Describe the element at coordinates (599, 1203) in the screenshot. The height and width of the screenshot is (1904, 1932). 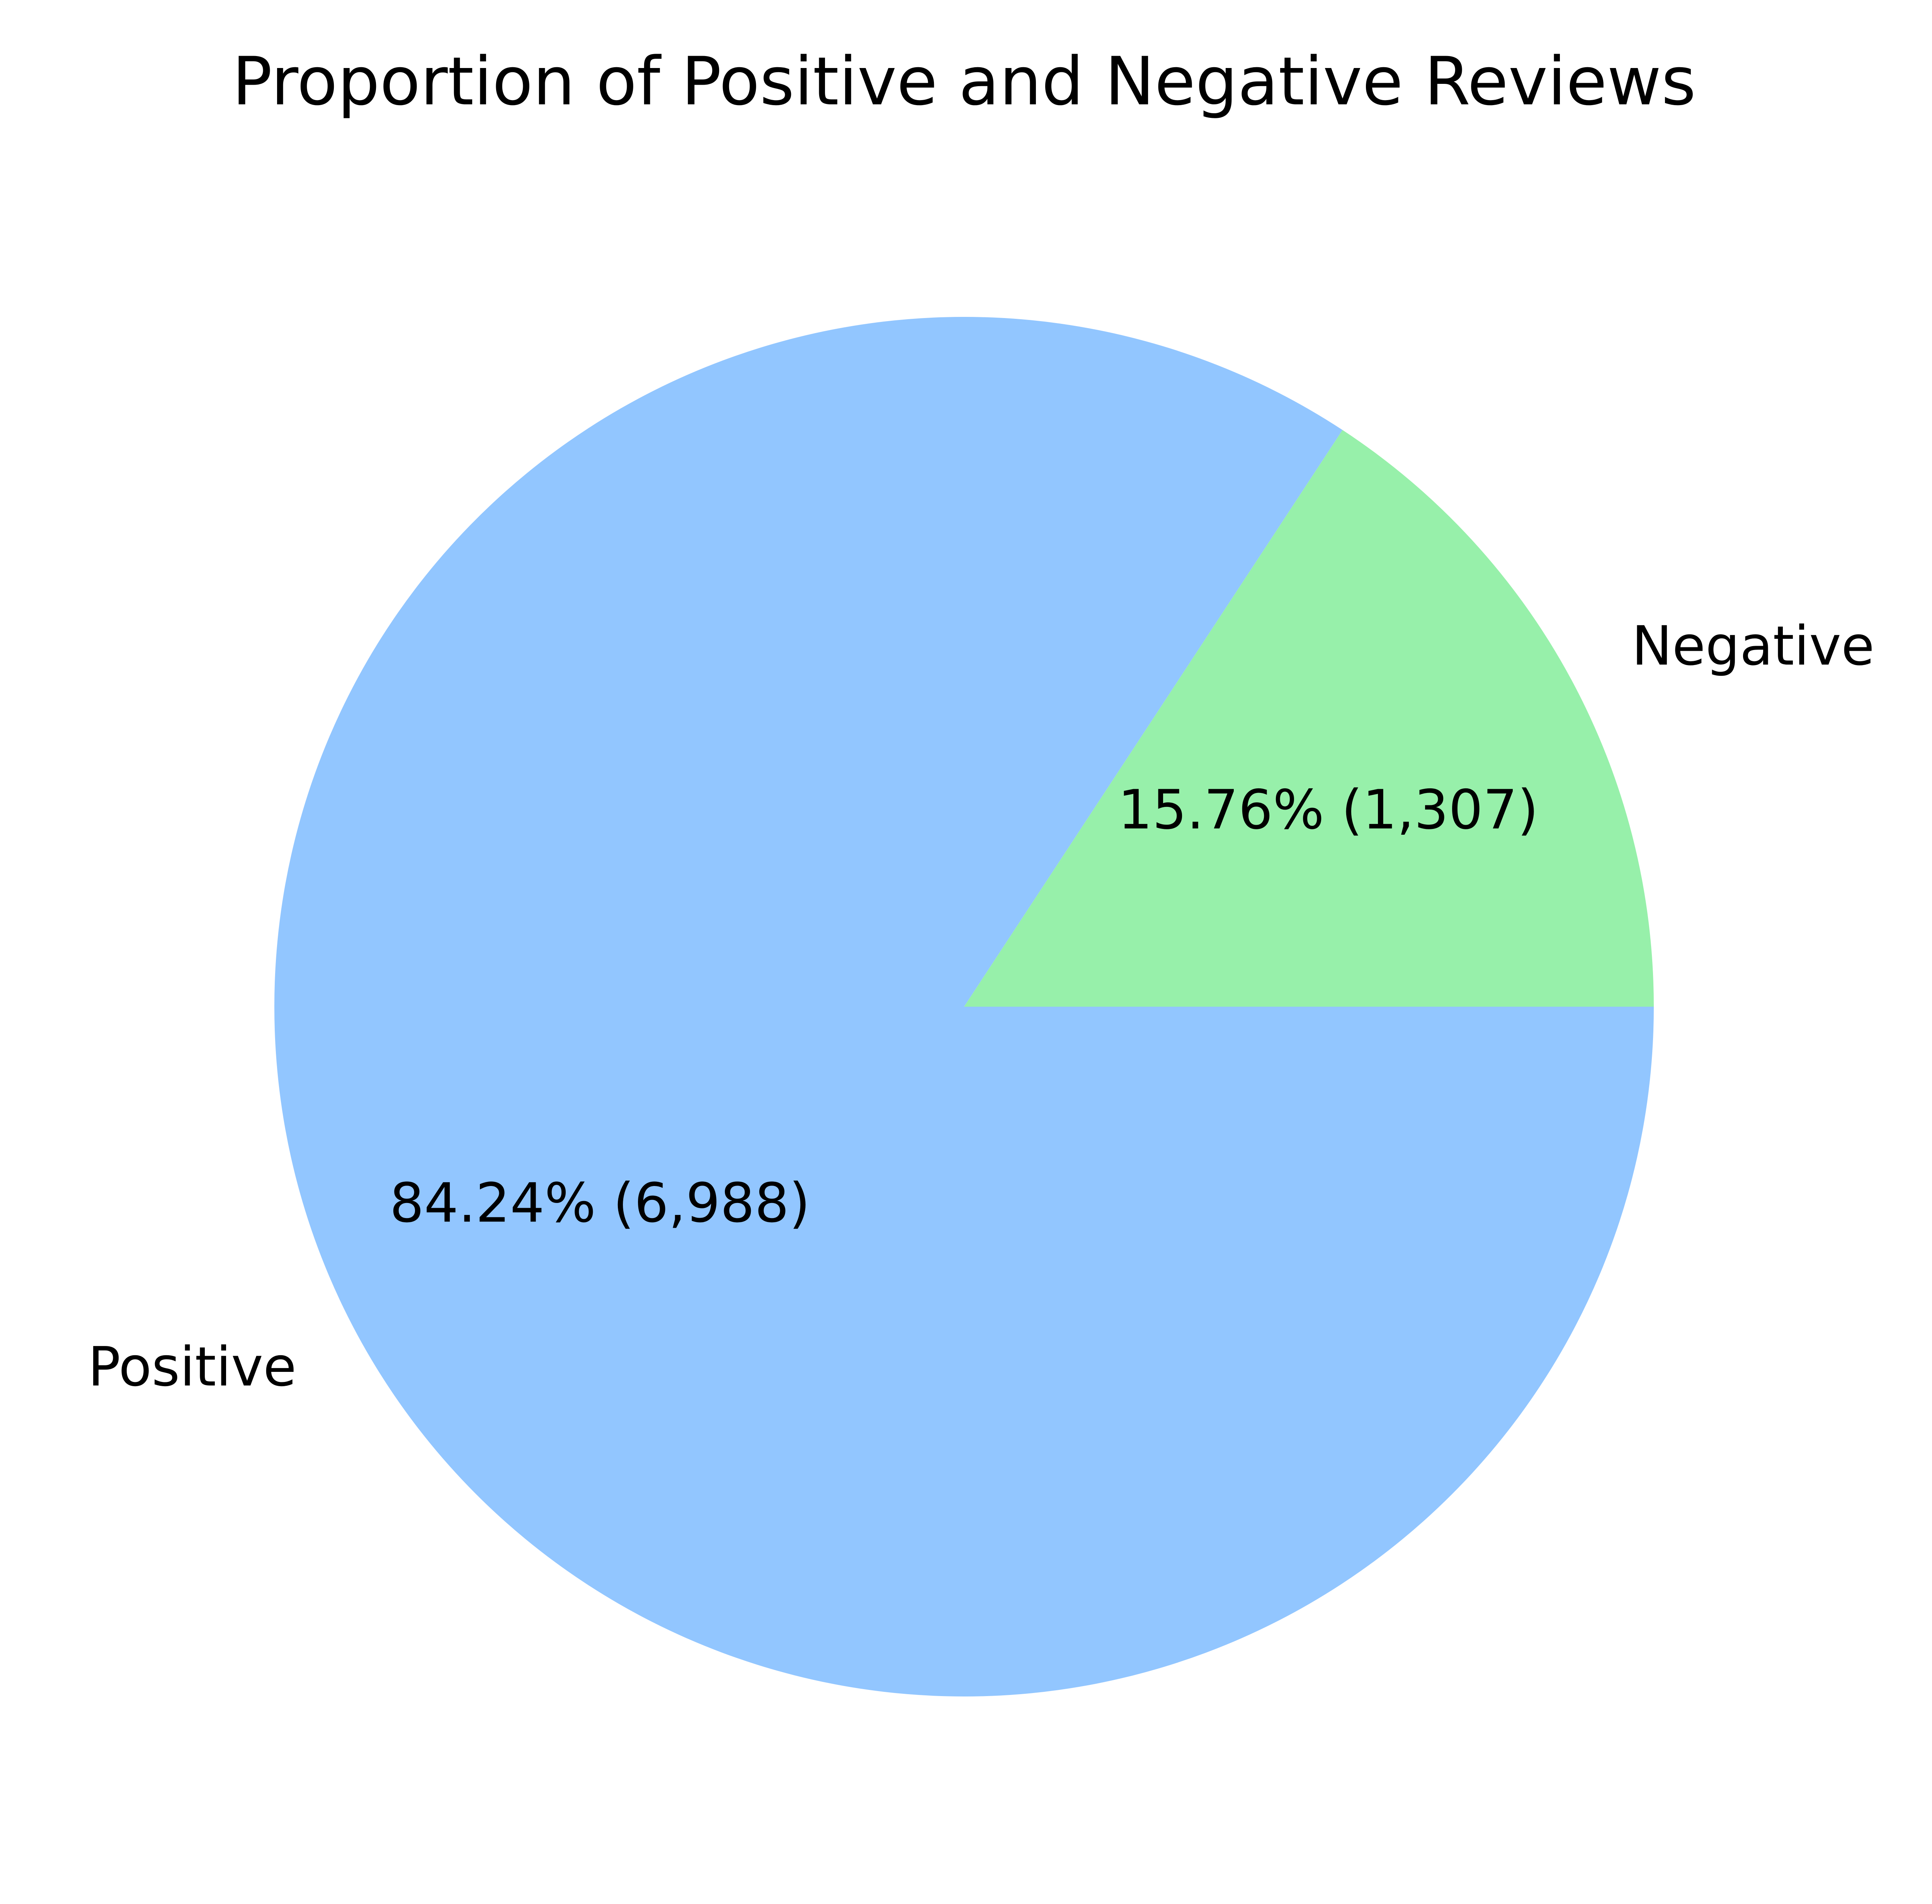
I see `slice-value-label-positive: 84.24% (6,988)` at that location.